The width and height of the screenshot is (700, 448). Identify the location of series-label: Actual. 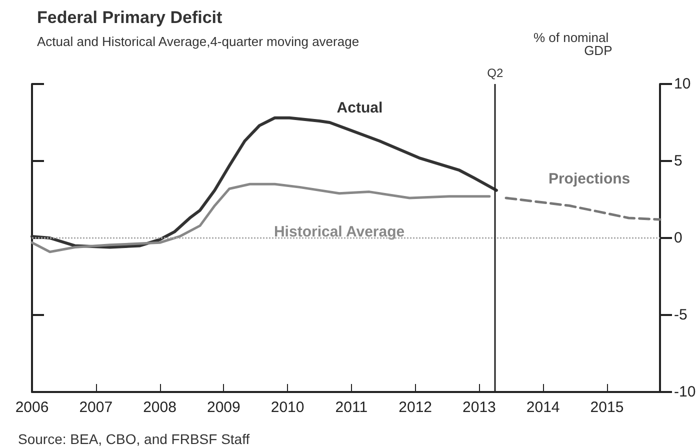
(359, 108).